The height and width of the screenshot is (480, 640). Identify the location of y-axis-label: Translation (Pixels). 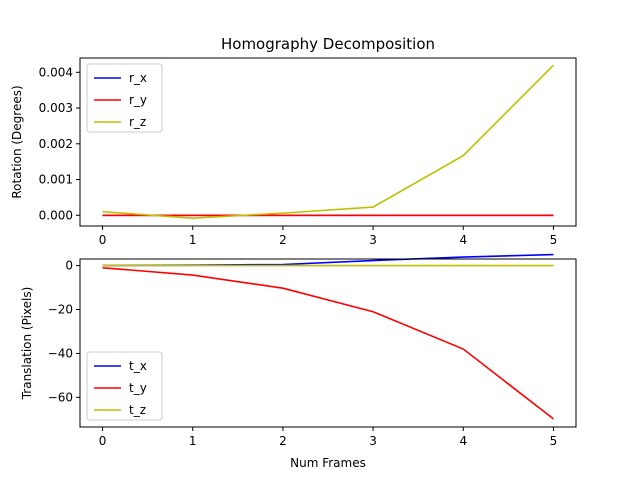
(27, 344).